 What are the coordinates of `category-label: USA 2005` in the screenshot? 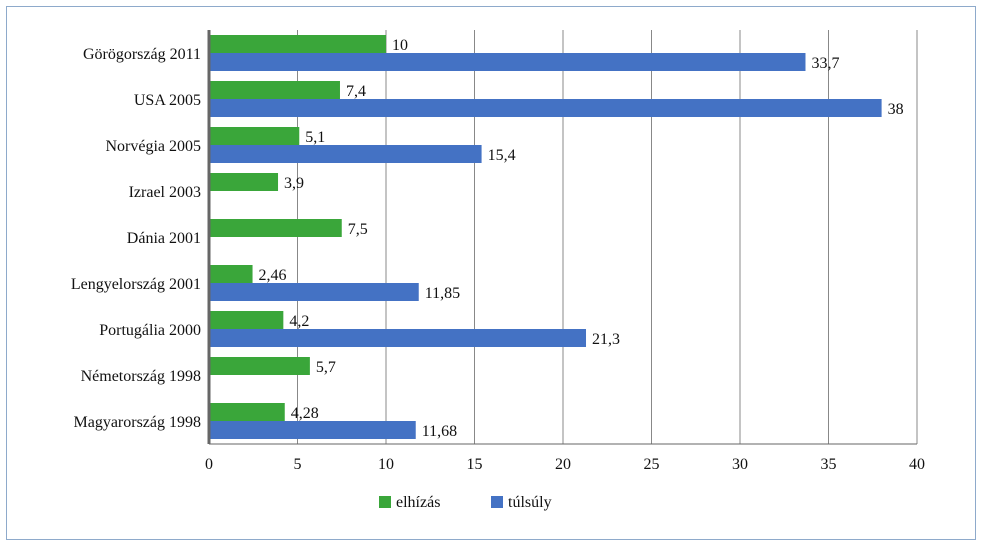 It's located at (167, 100).